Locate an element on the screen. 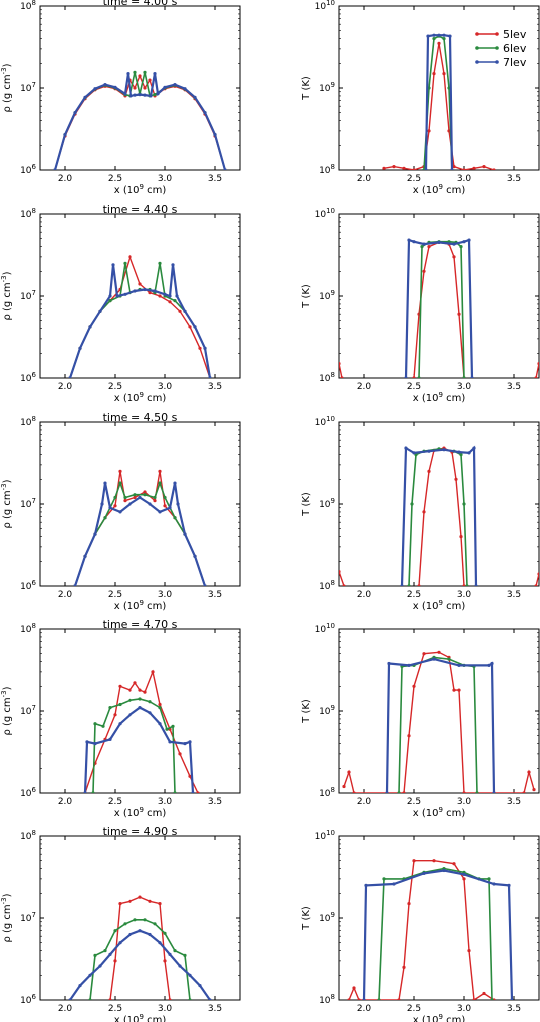 Image resolution: width=540 pixels, height=1022 pixels. series-group is located at coordinates (140, 947).